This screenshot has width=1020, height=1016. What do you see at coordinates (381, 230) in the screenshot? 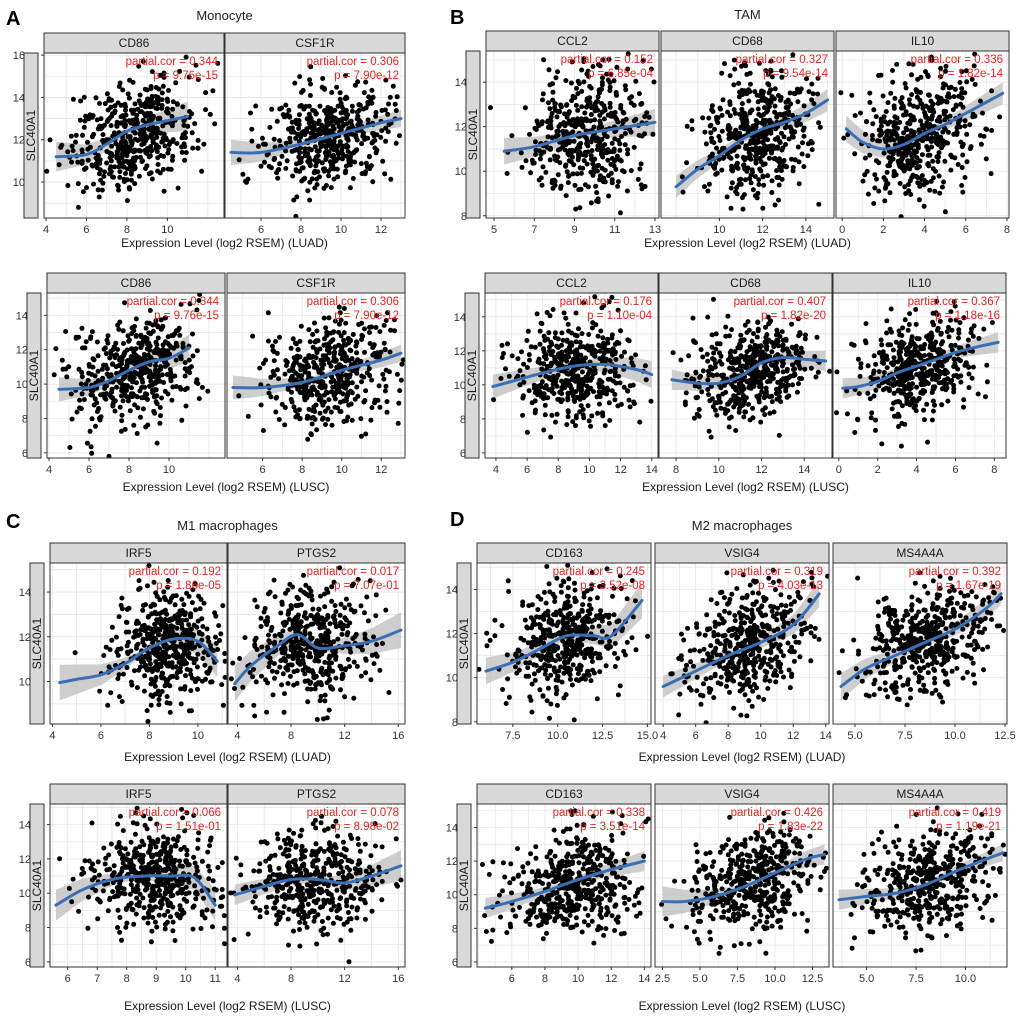
I see `x-tick-label: 12` at bounding box center [381, 230].